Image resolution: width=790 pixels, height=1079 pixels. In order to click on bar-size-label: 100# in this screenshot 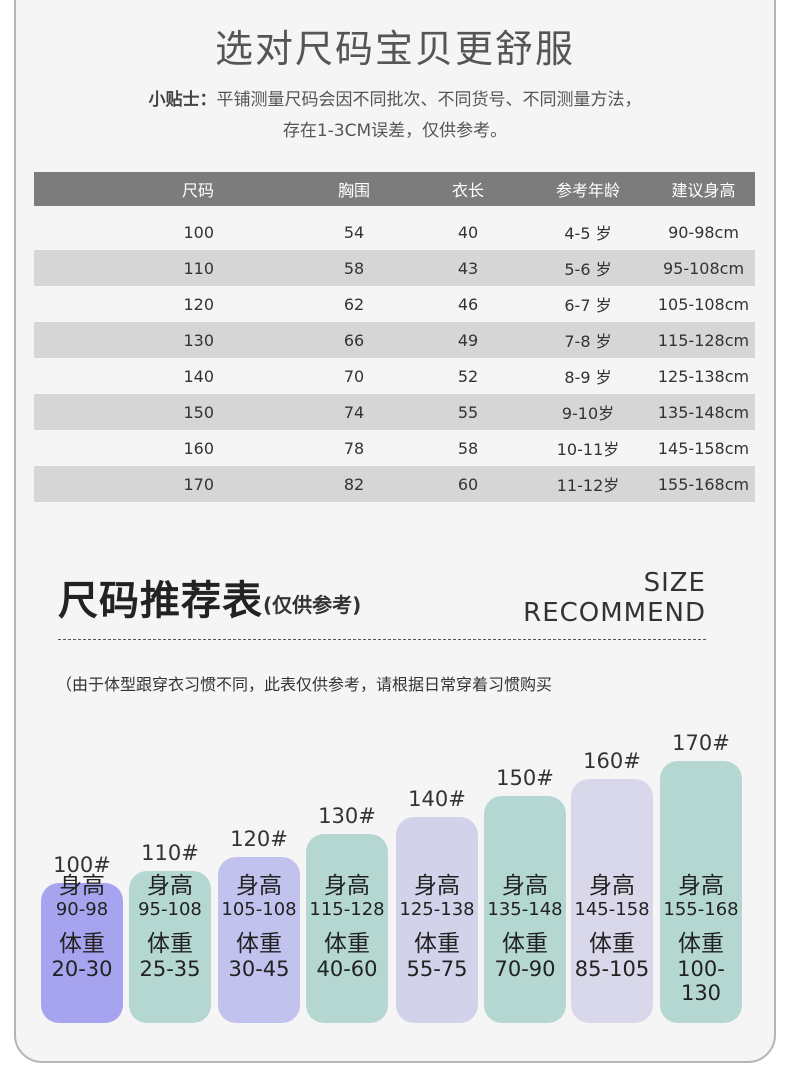, I will do `click(82, 865)`.